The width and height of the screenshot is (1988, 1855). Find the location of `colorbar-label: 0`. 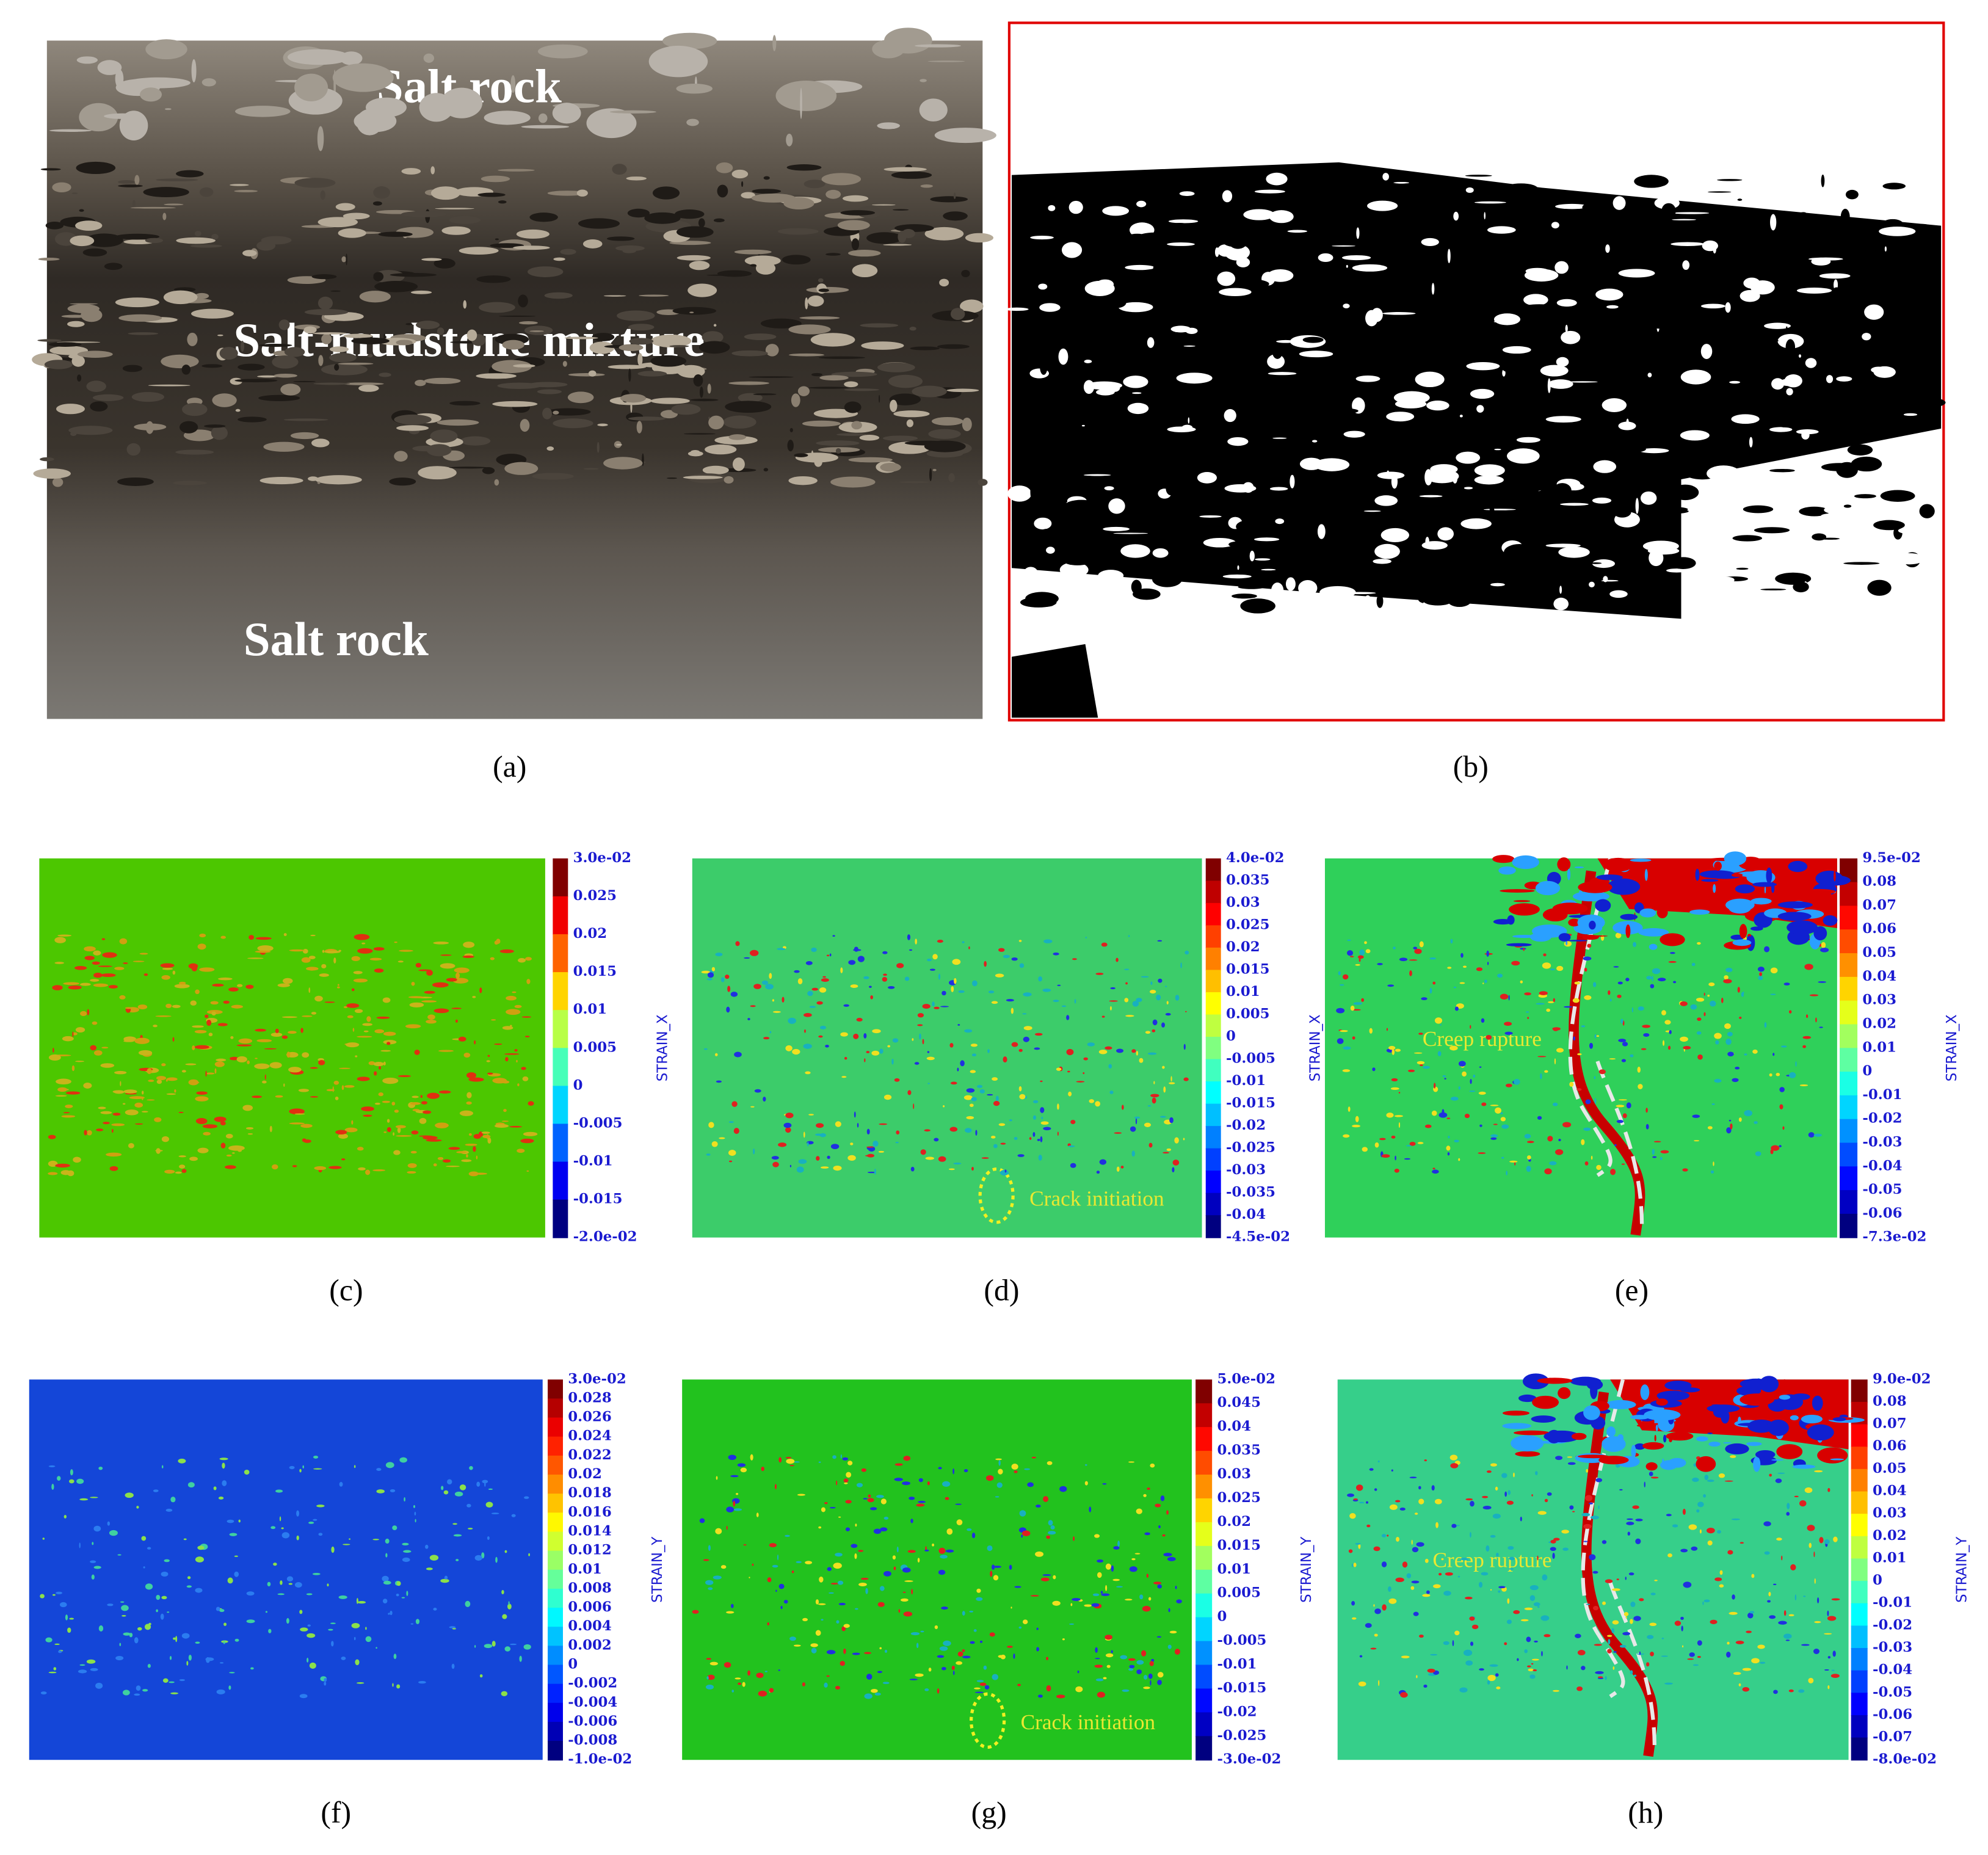

colorbar-label: 0 is located at coordinates (578, 1085).